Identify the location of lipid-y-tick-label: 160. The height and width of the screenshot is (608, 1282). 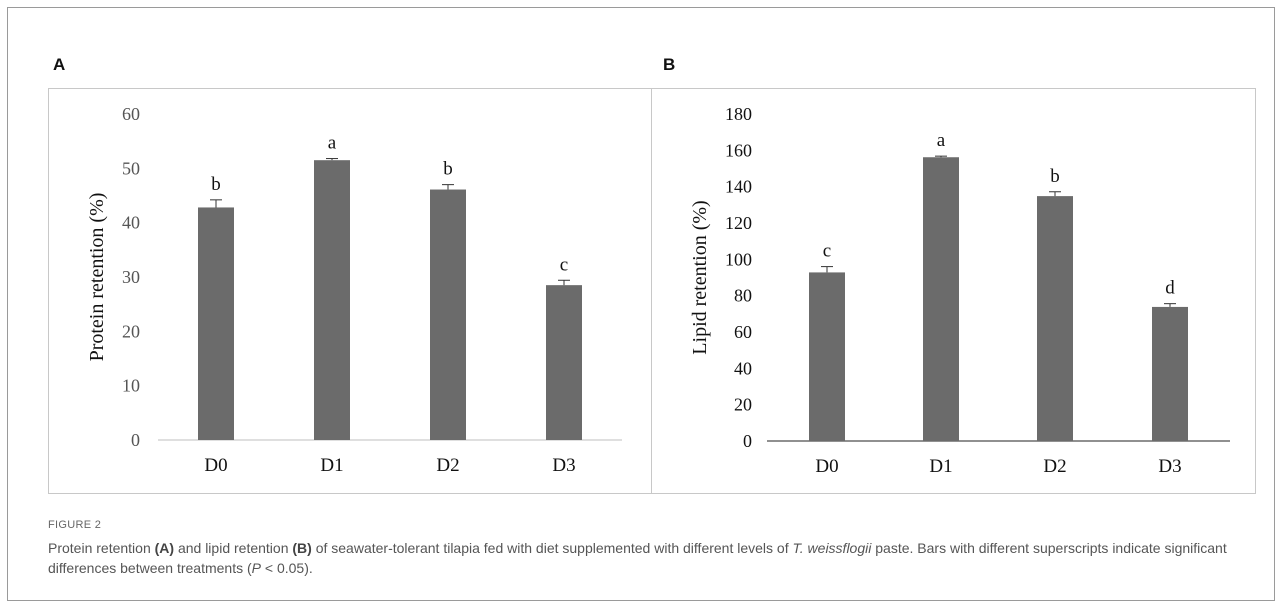
(738, 150).